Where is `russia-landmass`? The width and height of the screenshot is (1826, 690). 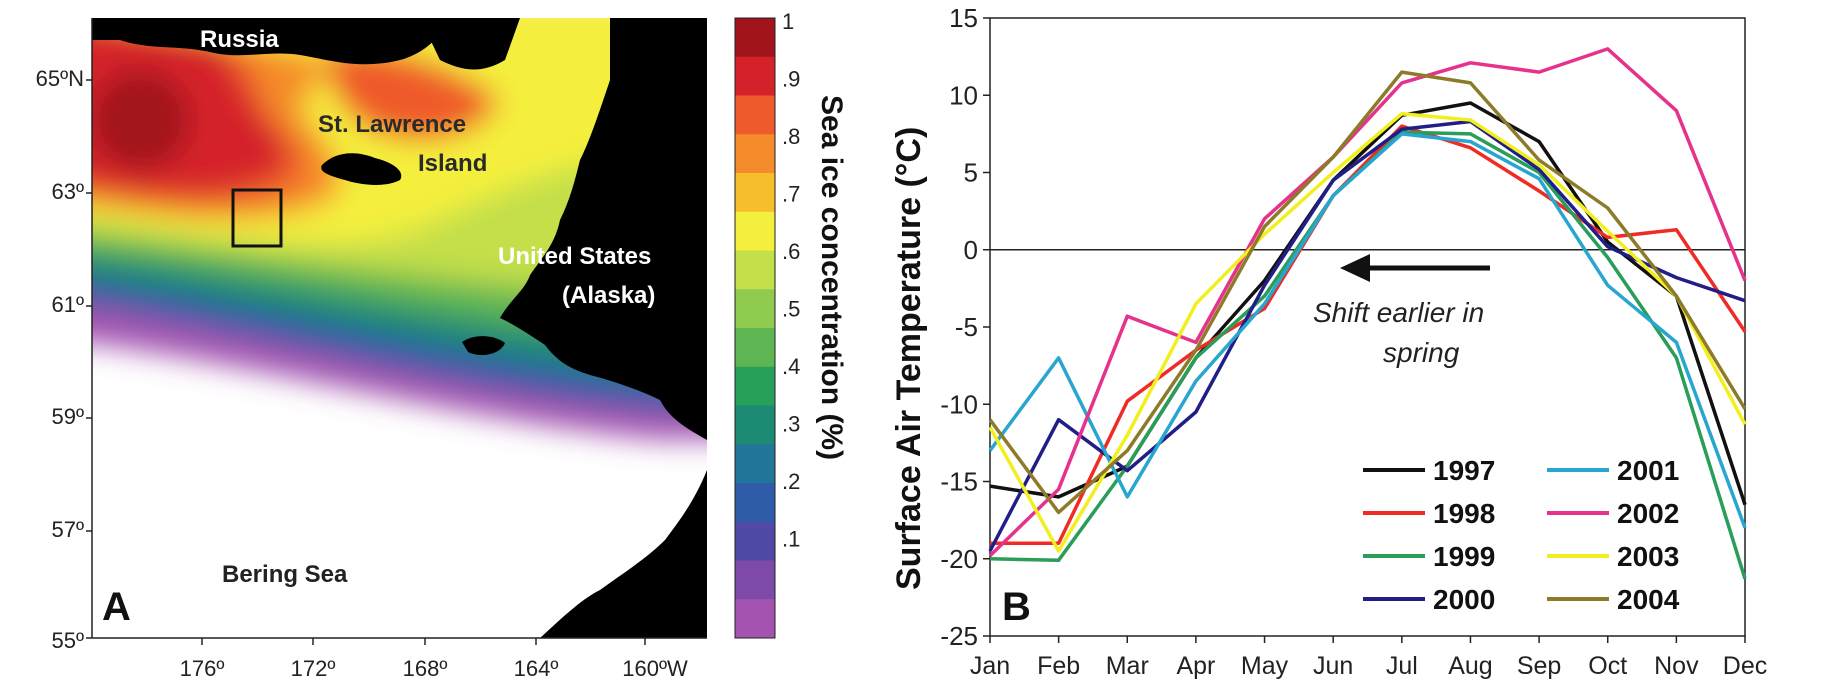
russia-landmass is located at coordinates (271, 41).